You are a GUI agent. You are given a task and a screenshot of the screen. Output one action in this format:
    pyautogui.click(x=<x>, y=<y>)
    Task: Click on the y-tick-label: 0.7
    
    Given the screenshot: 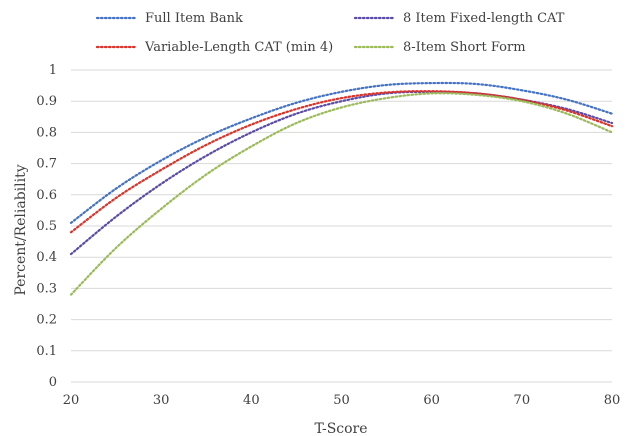 What is the action you would take?
    pyautogui.click(x=46, y=164)
    